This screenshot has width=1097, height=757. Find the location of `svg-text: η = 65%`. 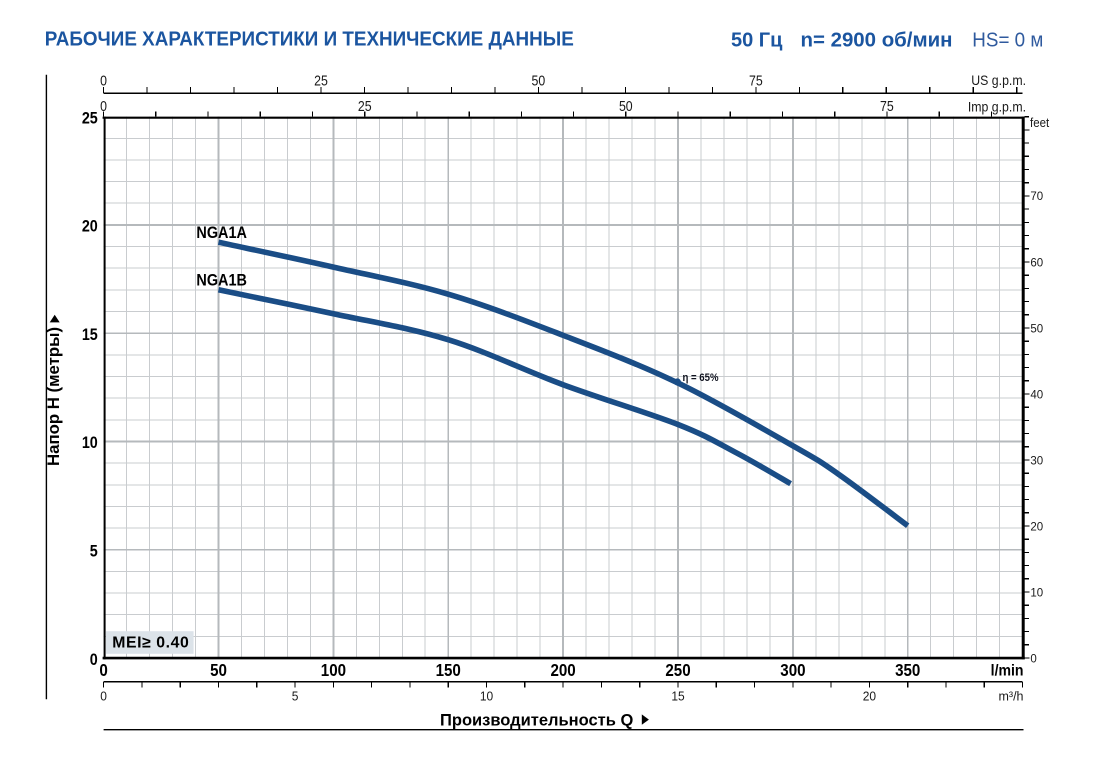

svg-text: η = 65% is located at coordinates (701, 378).